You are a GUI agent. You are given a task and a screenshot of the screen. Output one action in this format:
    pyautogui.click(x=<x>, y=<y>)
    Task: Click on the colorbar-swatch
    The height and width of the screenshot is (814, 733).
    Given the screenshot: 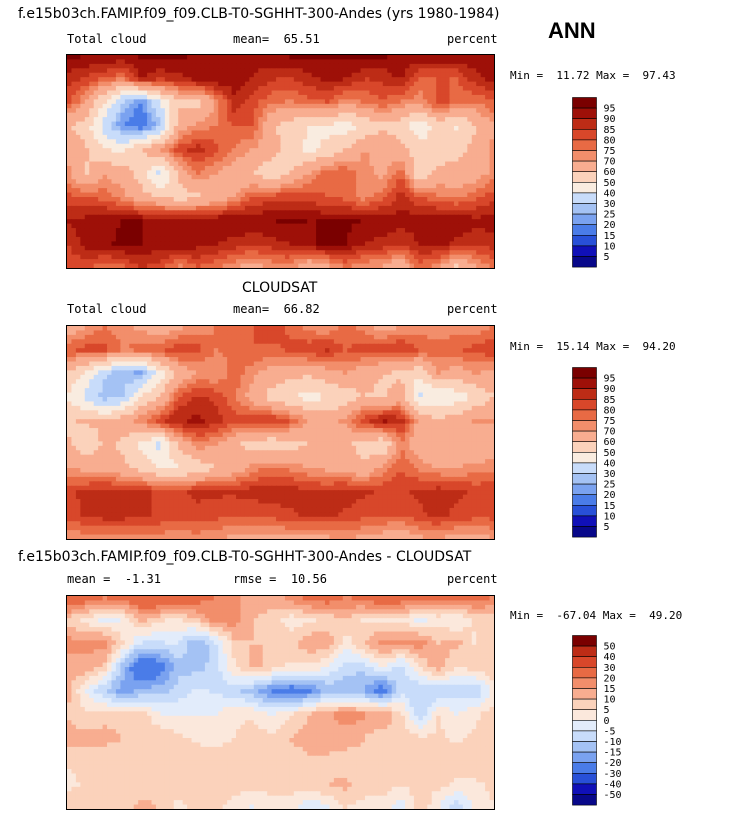 What is the action you would take?
    pyautogui.click(x=584, y=209)
    